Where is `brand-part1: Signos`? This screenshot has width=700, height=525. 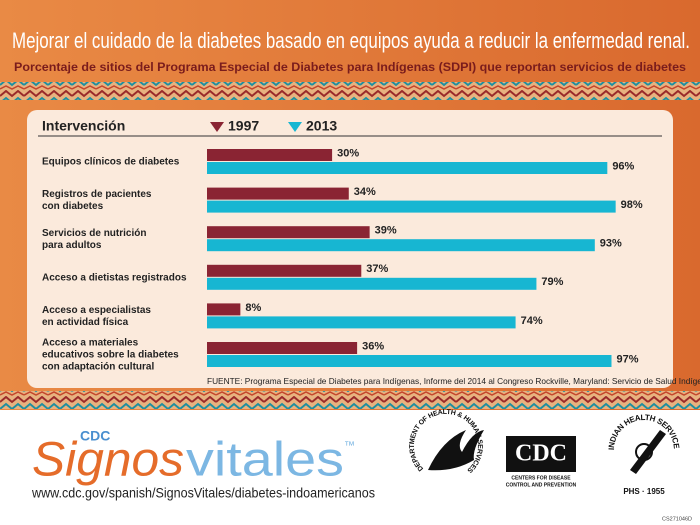
brand-part1: Signos is located at coordinates (108, 460).